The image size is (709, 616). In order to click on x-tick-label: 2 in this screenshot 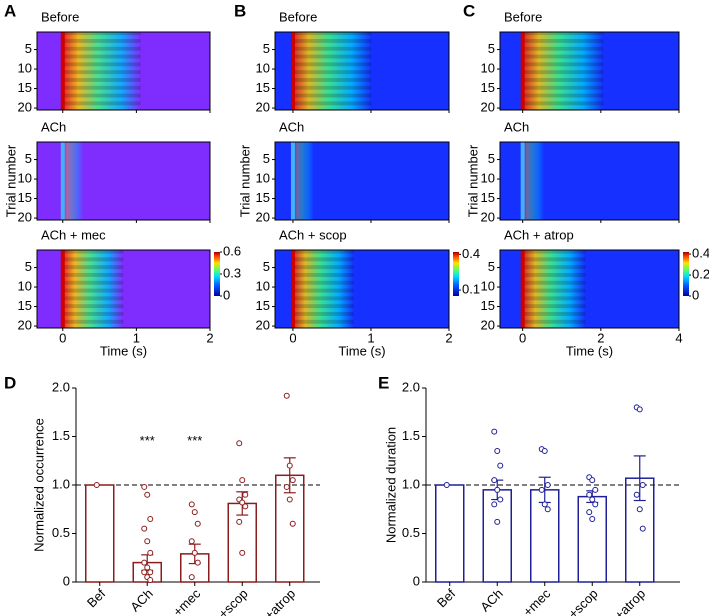, I will do `click(448, 337)`.